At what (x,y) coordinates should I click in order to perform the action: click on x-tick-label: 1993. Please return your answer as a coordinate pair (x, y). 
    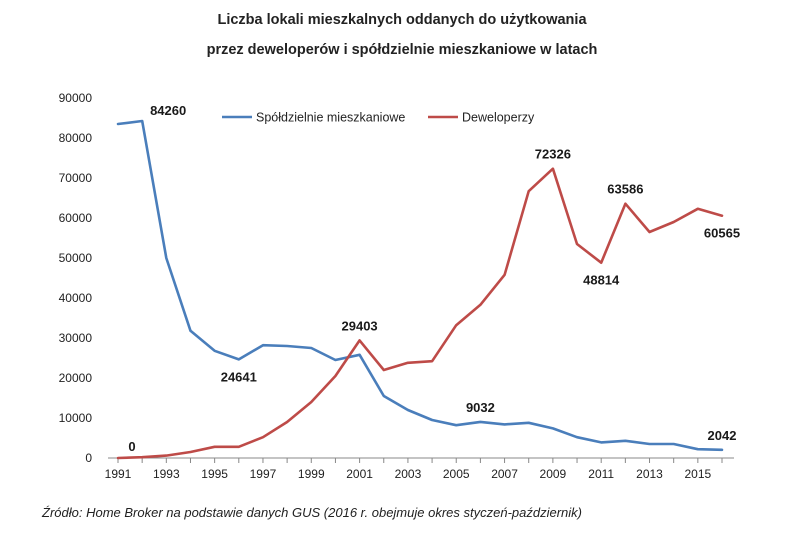
    Looking at the image, I should click on (166, 474).